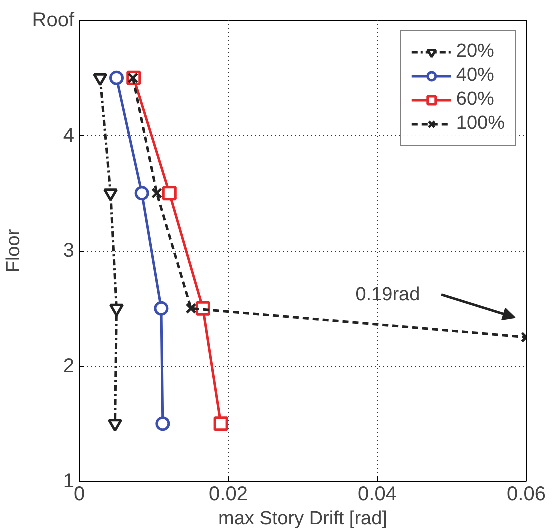 The height and width of the screenshot is (532, 556). I want to click on x-axis-title: max Story Drift [rad], so click(303, 519).